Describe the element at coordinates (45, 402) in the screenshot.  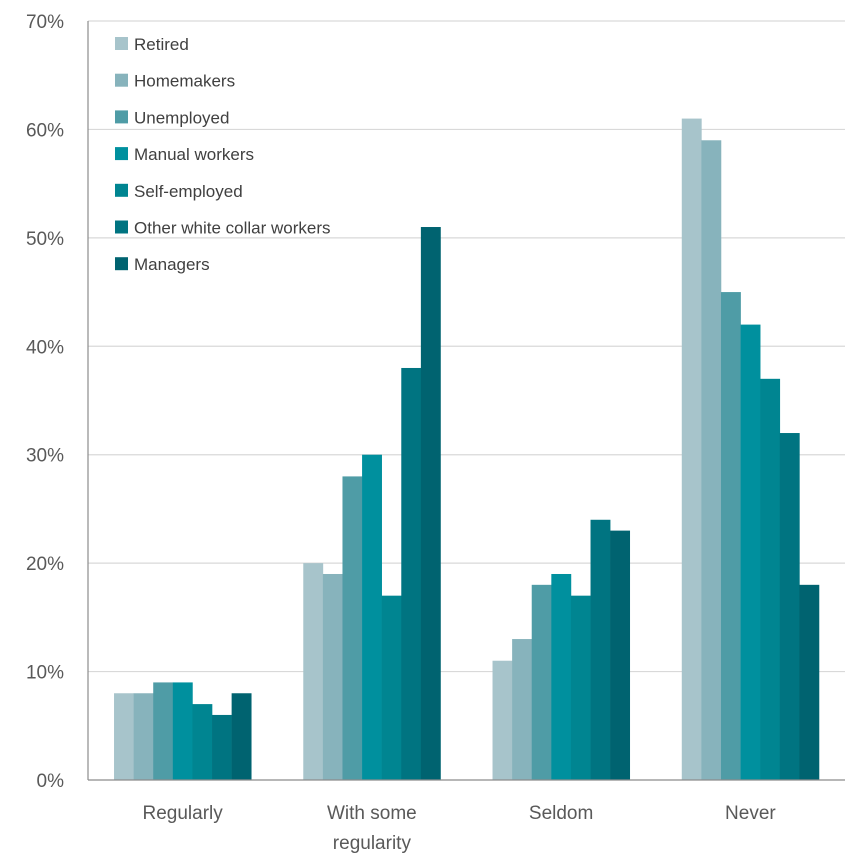
I see `y-tick-labels: 0% 10% 20% 30% 40% 50% 60% 70%` at that location.